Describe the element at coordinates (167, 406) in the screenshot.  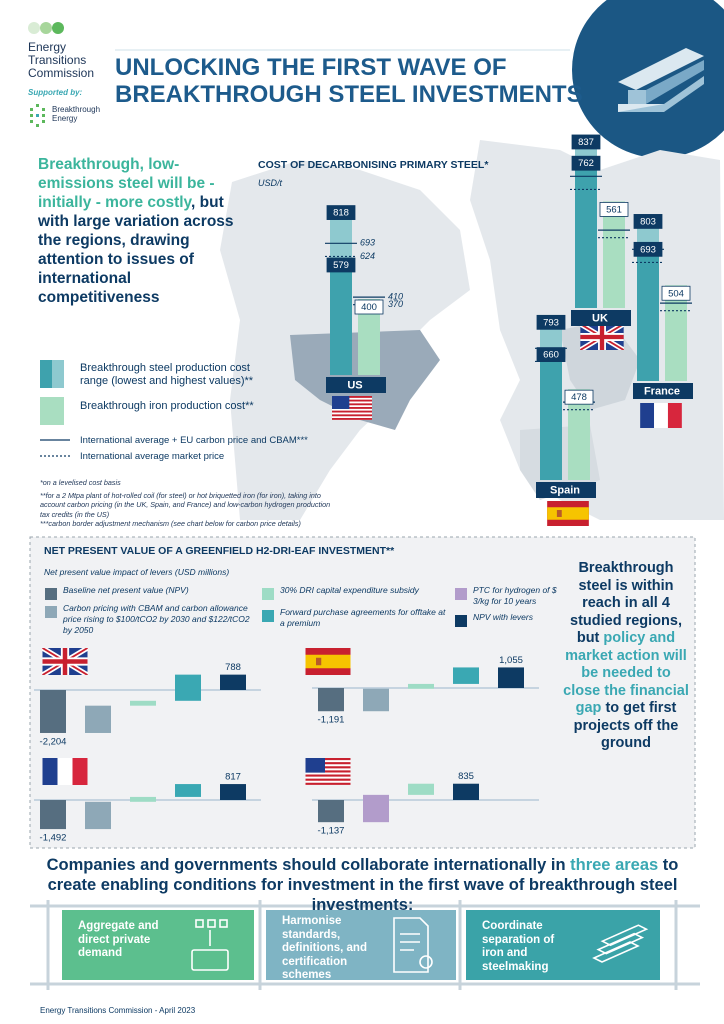
I see `legend-text: Breakthrough iron production cost**` at that location.